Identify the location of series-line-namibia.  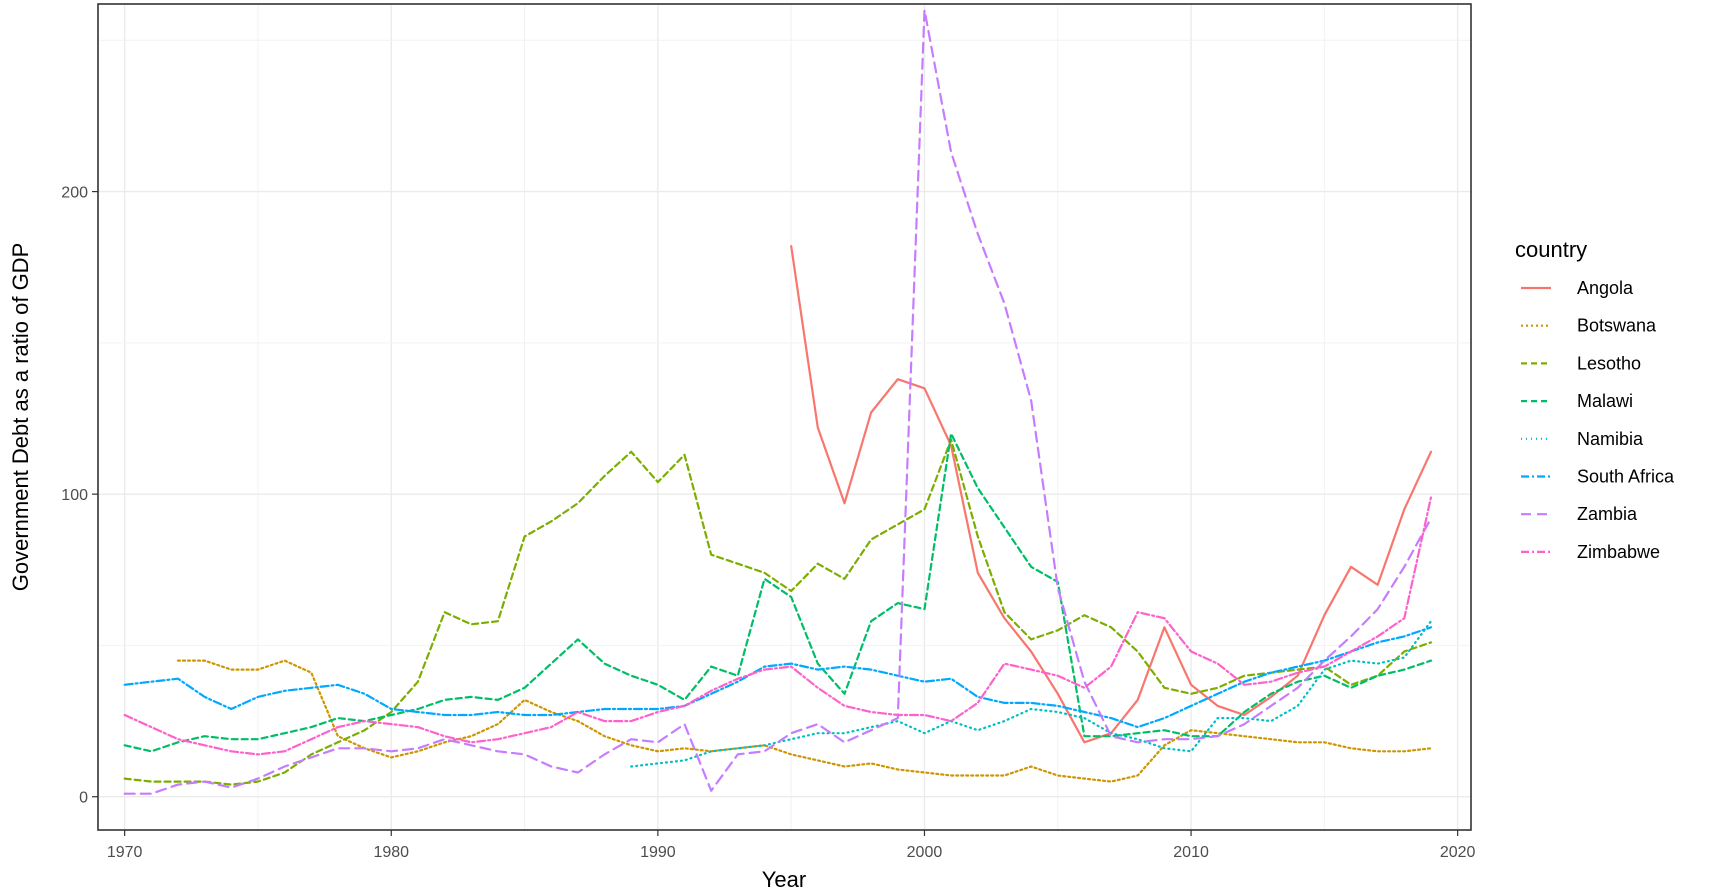
(1031, 694).